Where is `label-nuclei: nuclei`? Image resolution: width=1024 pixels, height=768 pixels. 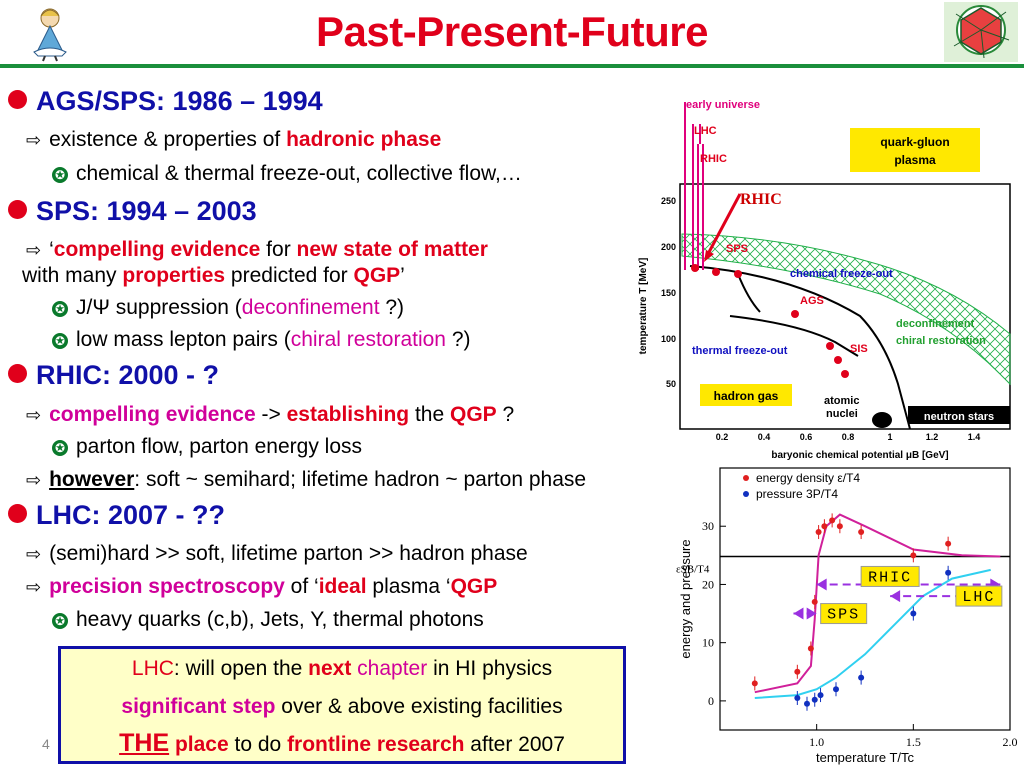 label-nuclei: nuclei is located at coordinates (842, 414).